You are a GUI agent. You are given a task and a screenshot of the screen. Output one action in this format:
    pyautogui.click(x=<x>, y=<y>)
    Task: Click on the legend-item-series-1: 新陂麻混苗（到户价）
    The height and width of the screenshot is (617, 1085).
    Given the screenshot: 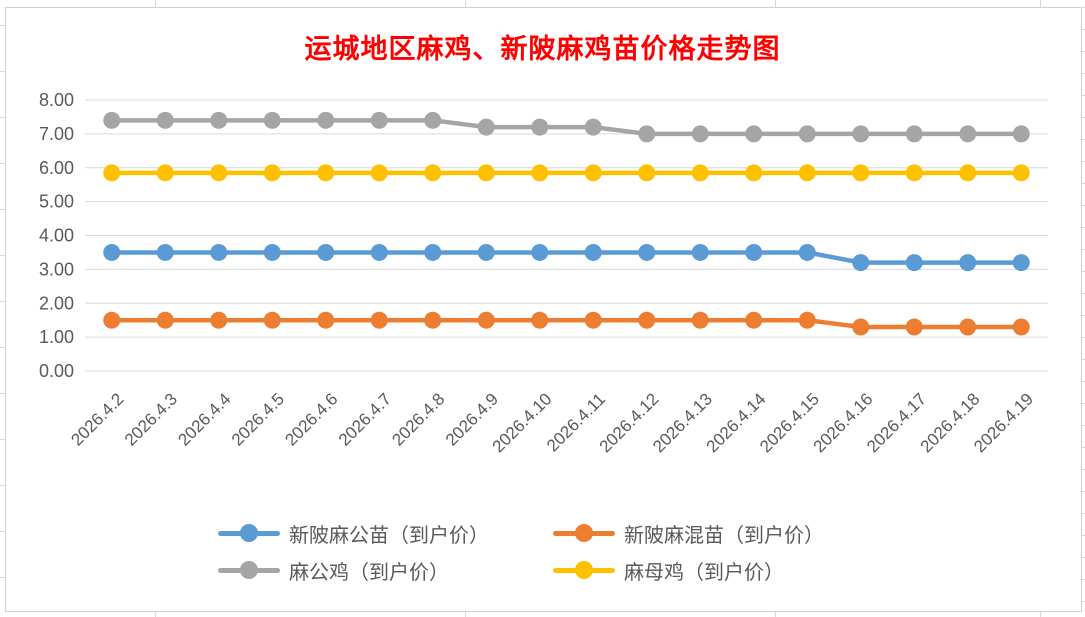 What is the action you would take?
    pyautogui.click(x=688, y=534)
    